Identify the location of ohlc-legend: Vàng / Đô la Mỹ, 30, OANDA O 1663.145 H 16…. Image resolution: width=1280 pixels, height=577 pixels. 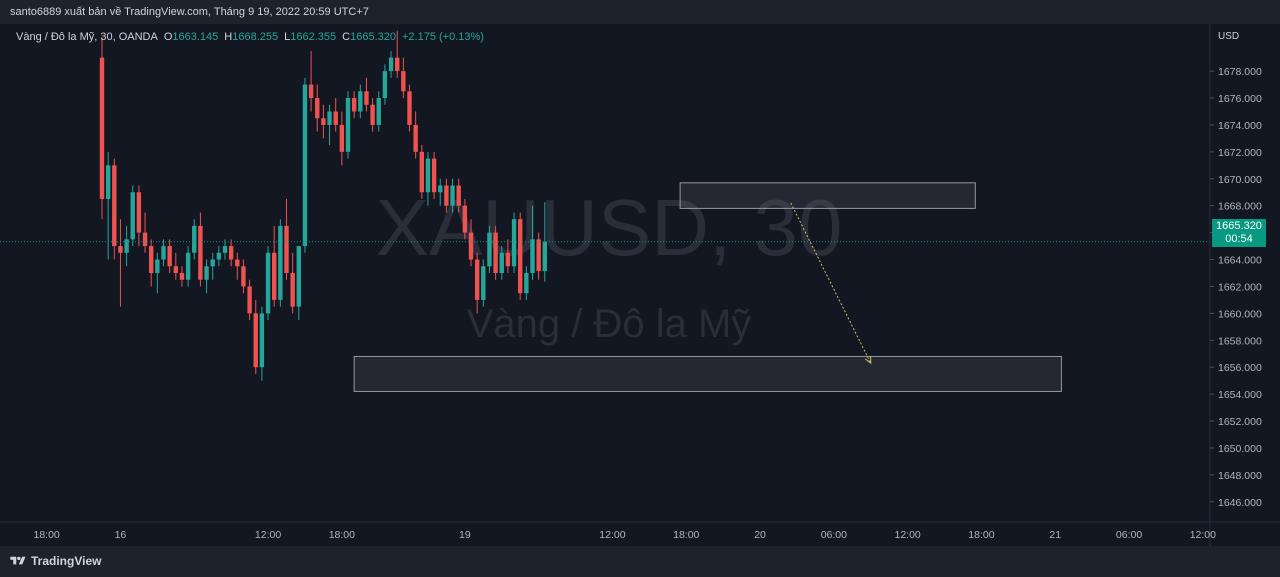
(253, 37).